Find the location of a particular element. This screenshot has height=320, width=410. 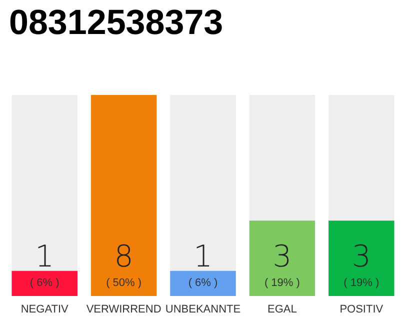

annotation: ( 50% ) is located at coordinates (124, 283).